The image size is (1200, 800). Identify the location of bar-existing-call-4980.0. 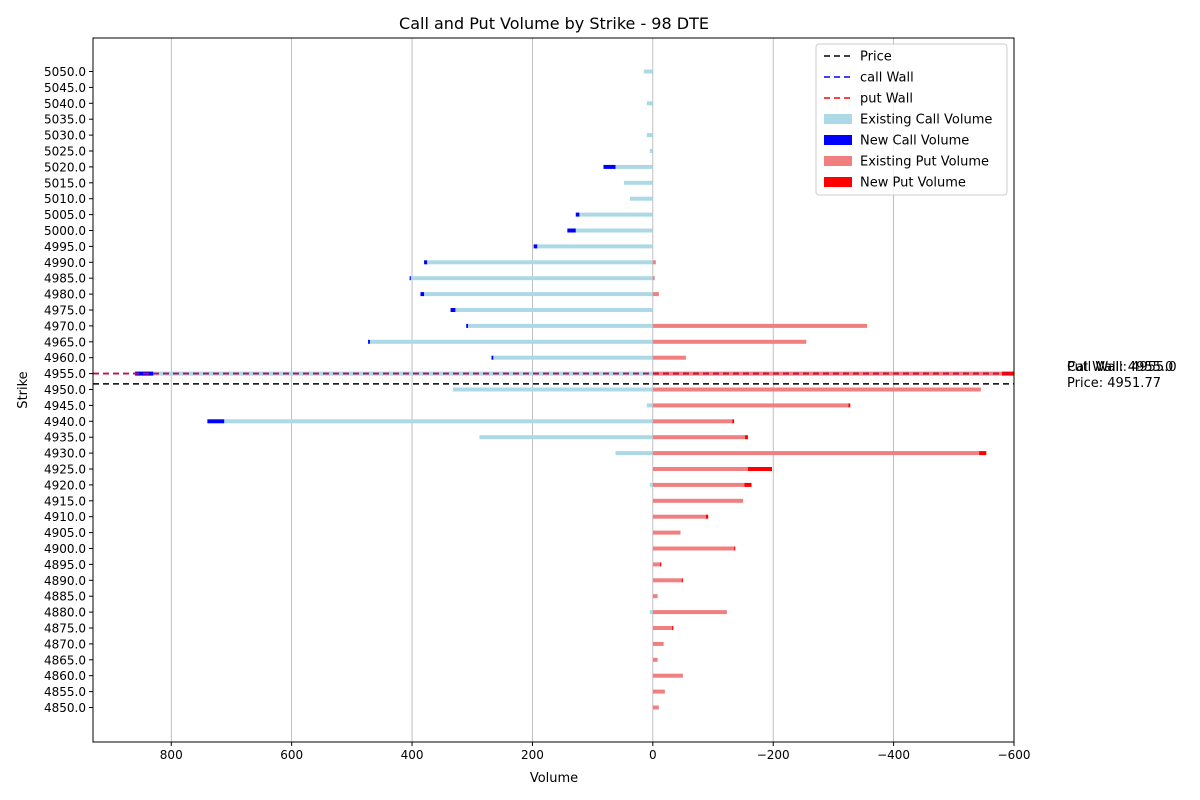
(538, 294).